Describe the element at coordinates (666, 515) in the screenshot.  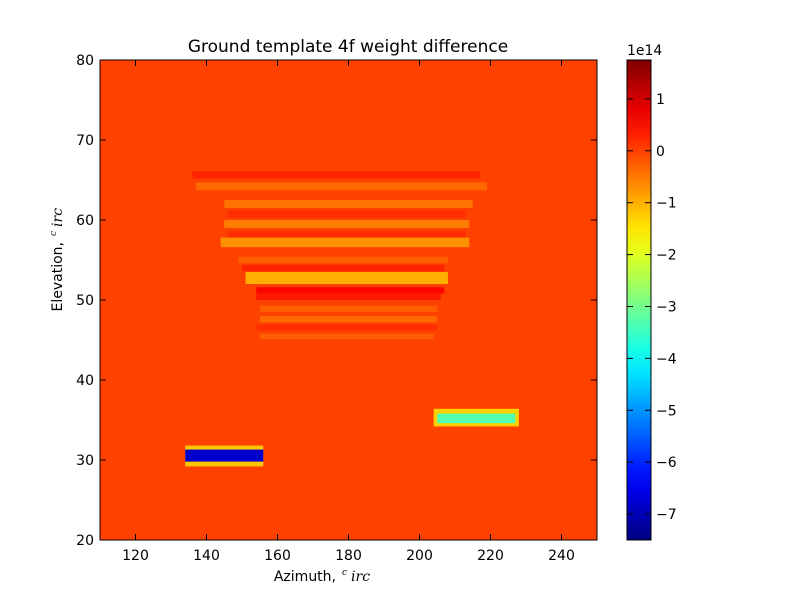
I see `colorbar-tick-label-8: −7` at that location.